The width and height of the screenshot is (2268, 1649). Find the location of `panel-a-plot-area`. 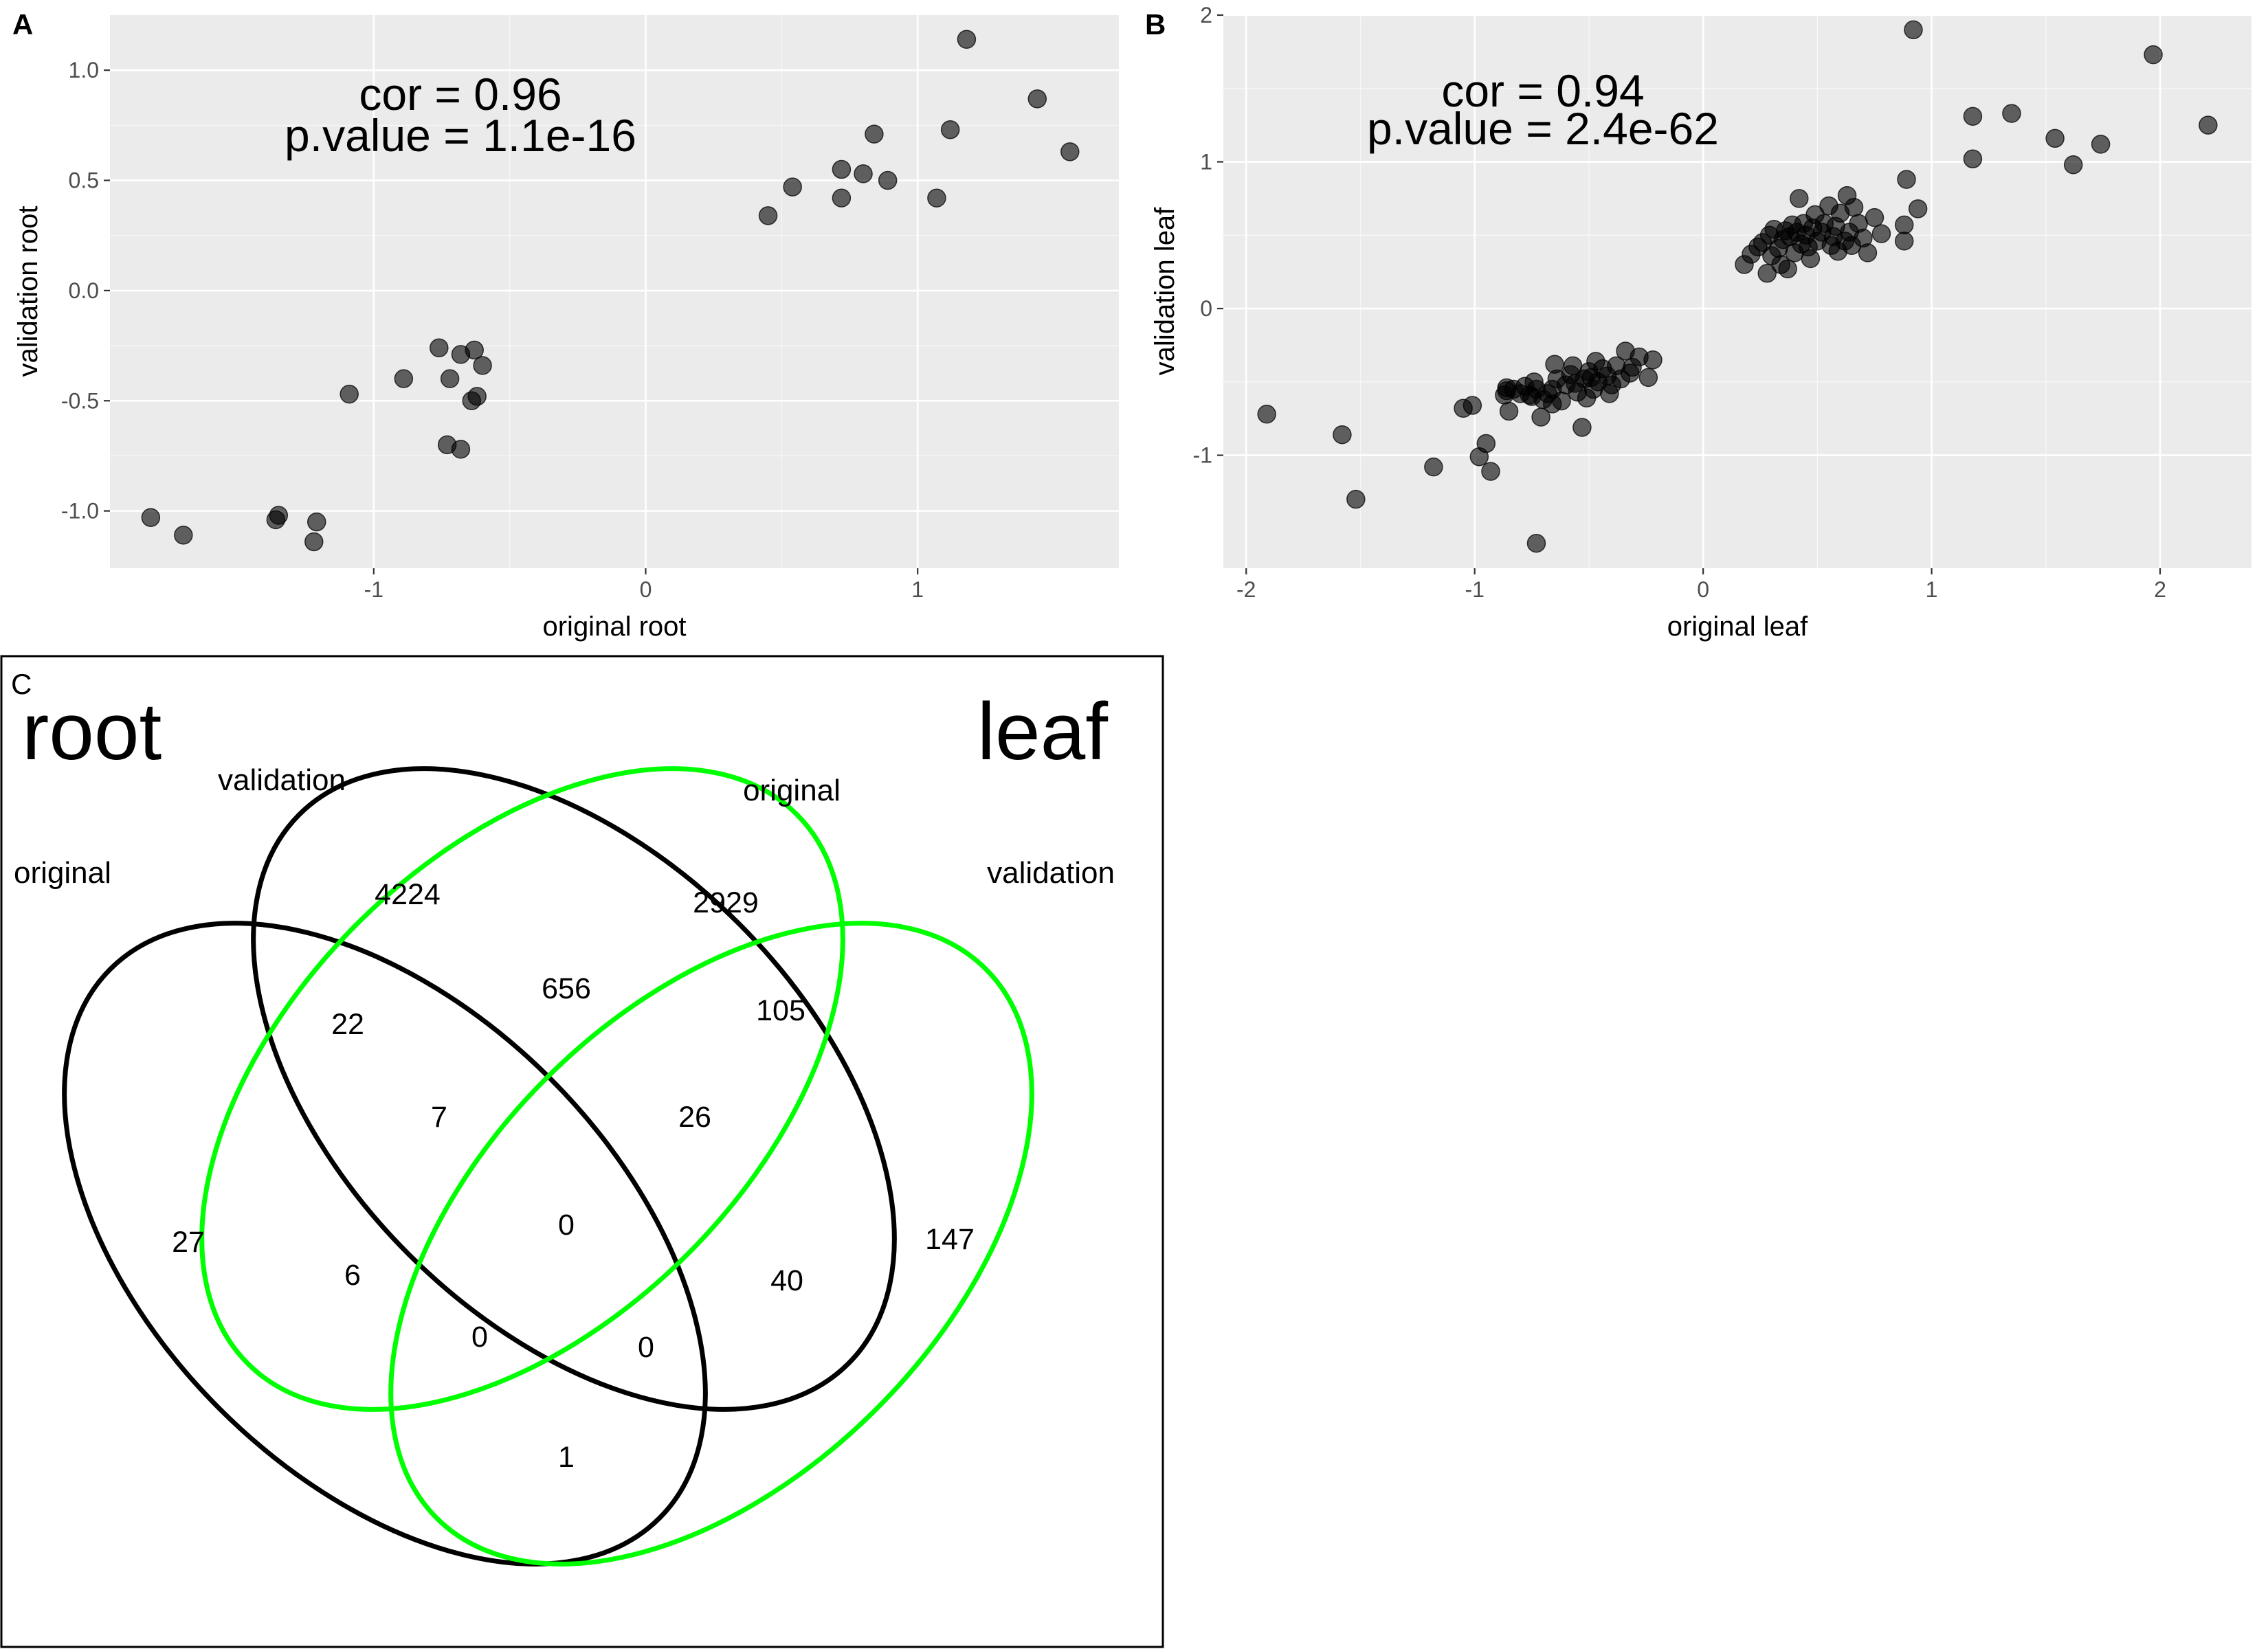

panel-a-plot-area is located at coordinates (614, 291).